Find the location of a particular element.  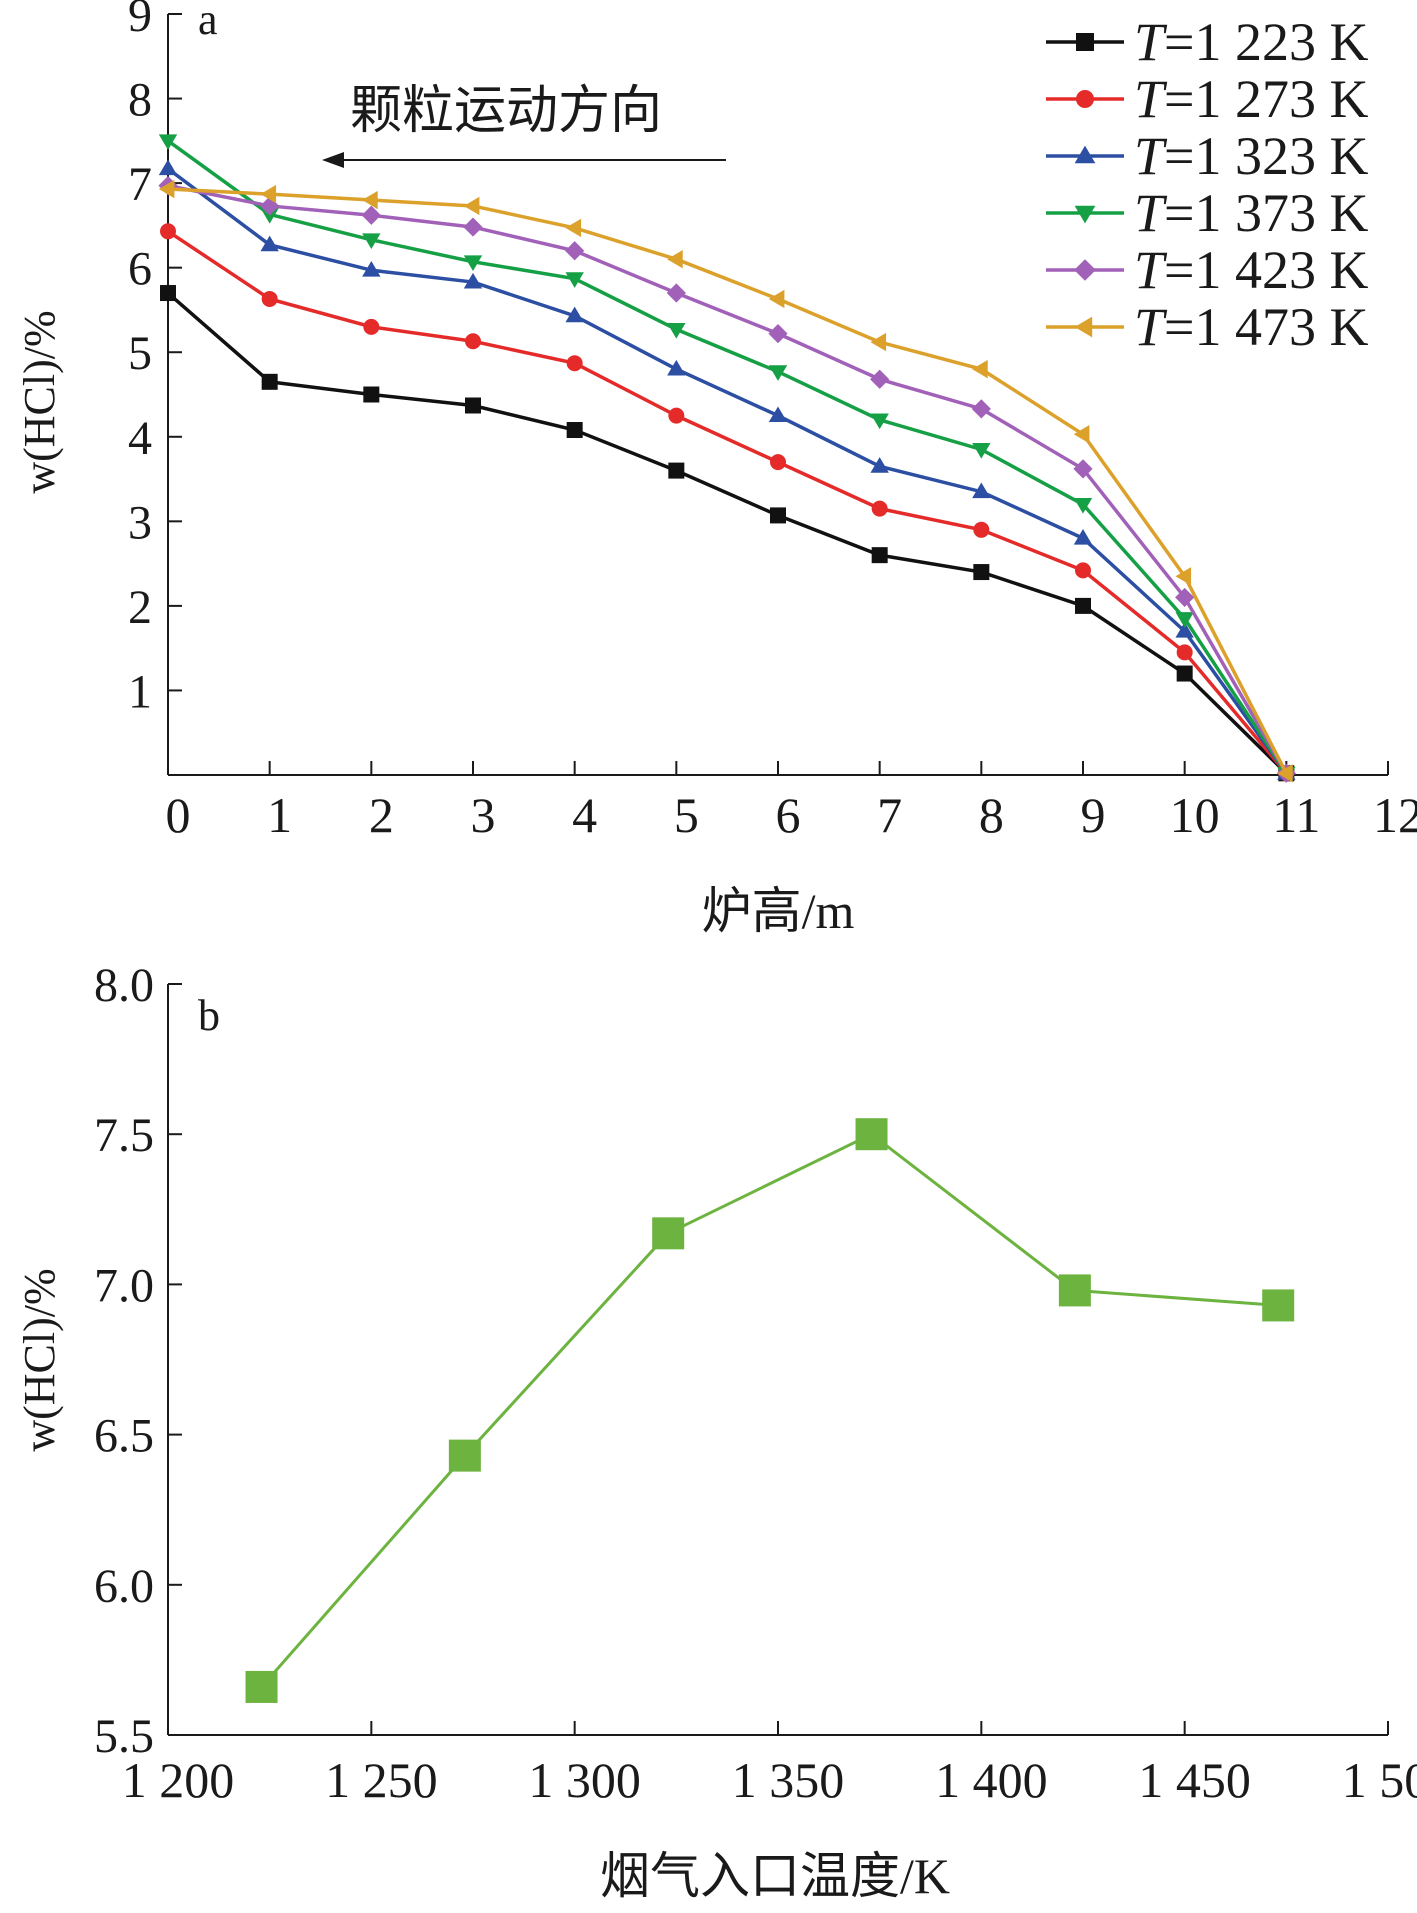

x-tick-label-b: 1 300 is located at coordinates (584, 1780).